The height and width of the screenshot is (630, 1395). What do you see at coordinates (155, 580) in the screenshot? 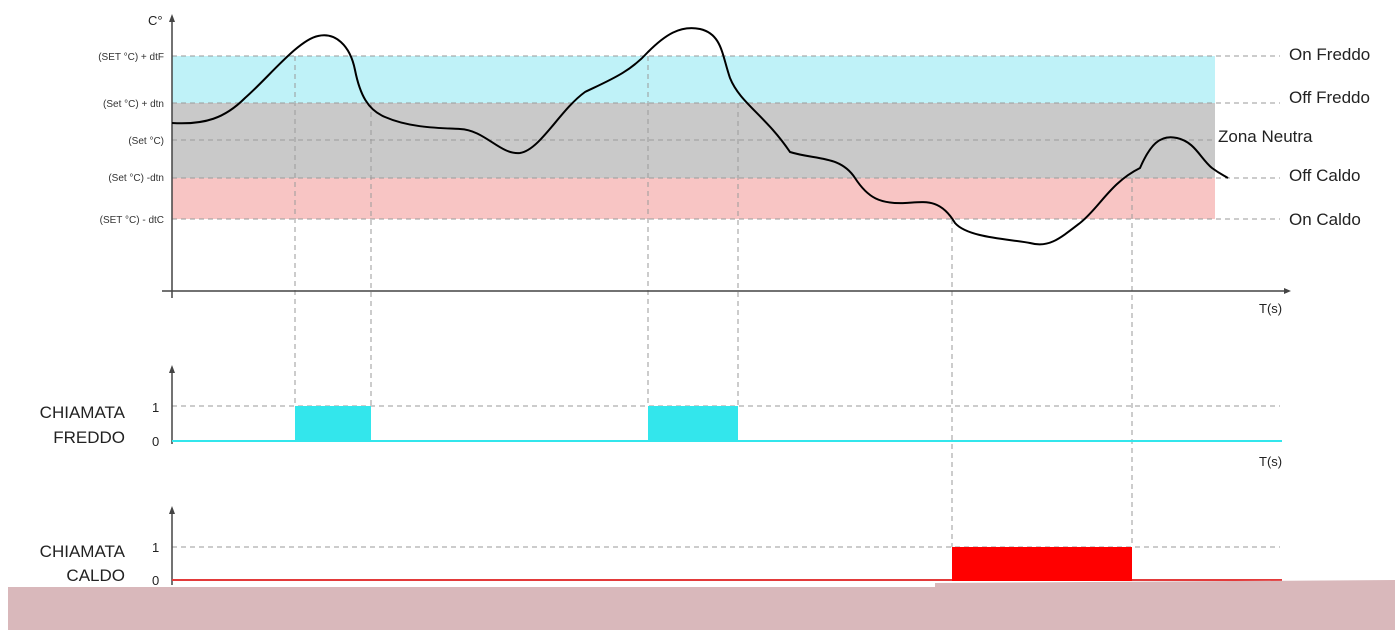
I see `heat-call-tick-0: 0` at bounding box center [155, 580].